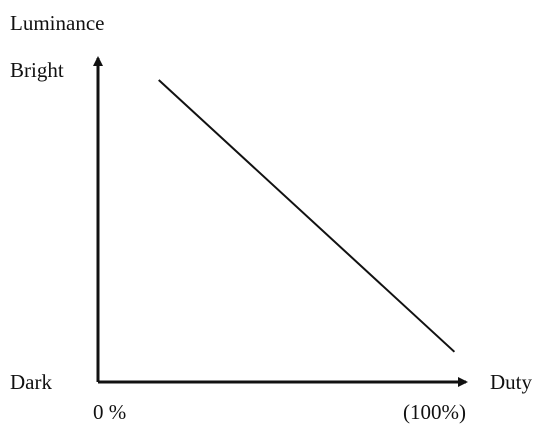 Image resolution: width=550 pixels, height=425 pixels. Describe the element at coordinates (109, 412) in the screenshot. I see `x-tick-label-zero: 0 %` at that location.